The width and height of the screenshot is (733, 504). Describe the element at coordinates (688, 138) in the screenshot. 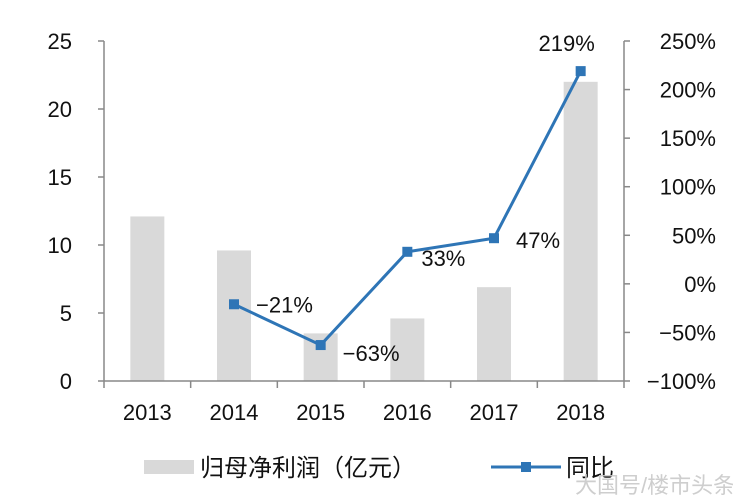

I see `right-tick-label: 150%` at that location.